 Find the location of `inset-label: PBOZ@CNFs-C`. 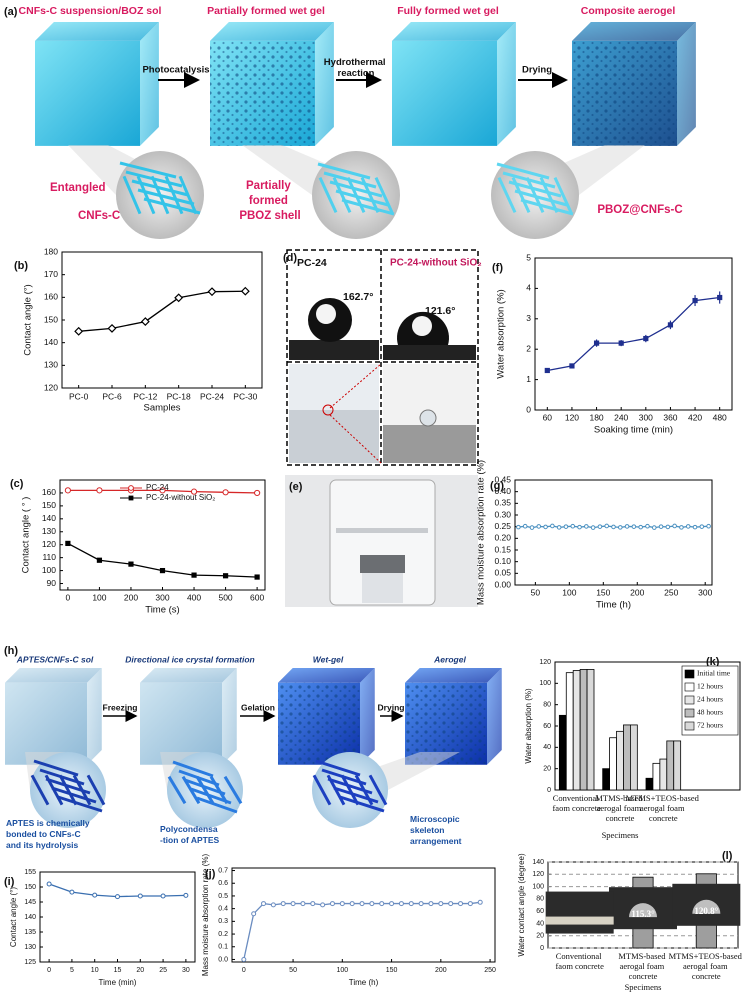

inset-label: PBOZ@CNFs-C is located at coordinates (639, 210).